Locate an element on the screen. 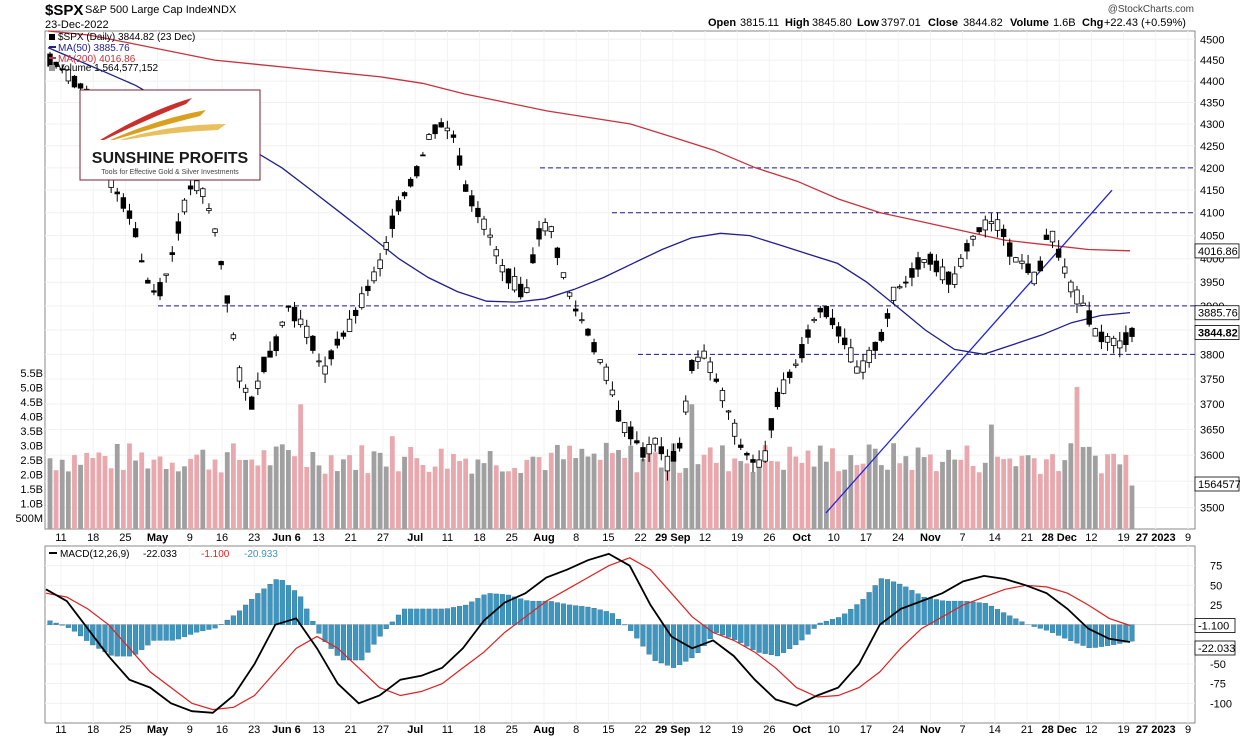  volume-label: Volume is located at coordinates (1029, 23).